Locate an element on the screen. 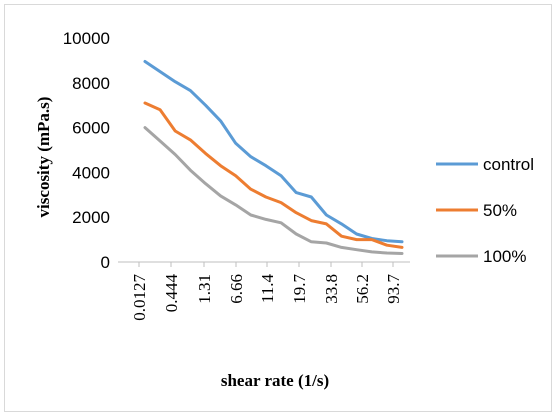 The height and width of the screenshot is (418, 558). x-tick-label: 93.7 is located at coordinates (393, 289).